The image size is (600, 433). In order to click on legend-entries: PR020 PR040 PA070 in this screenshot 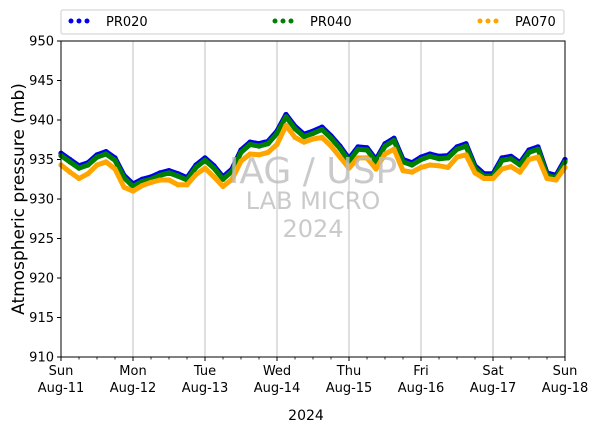, I will do `click(312, 22)`.